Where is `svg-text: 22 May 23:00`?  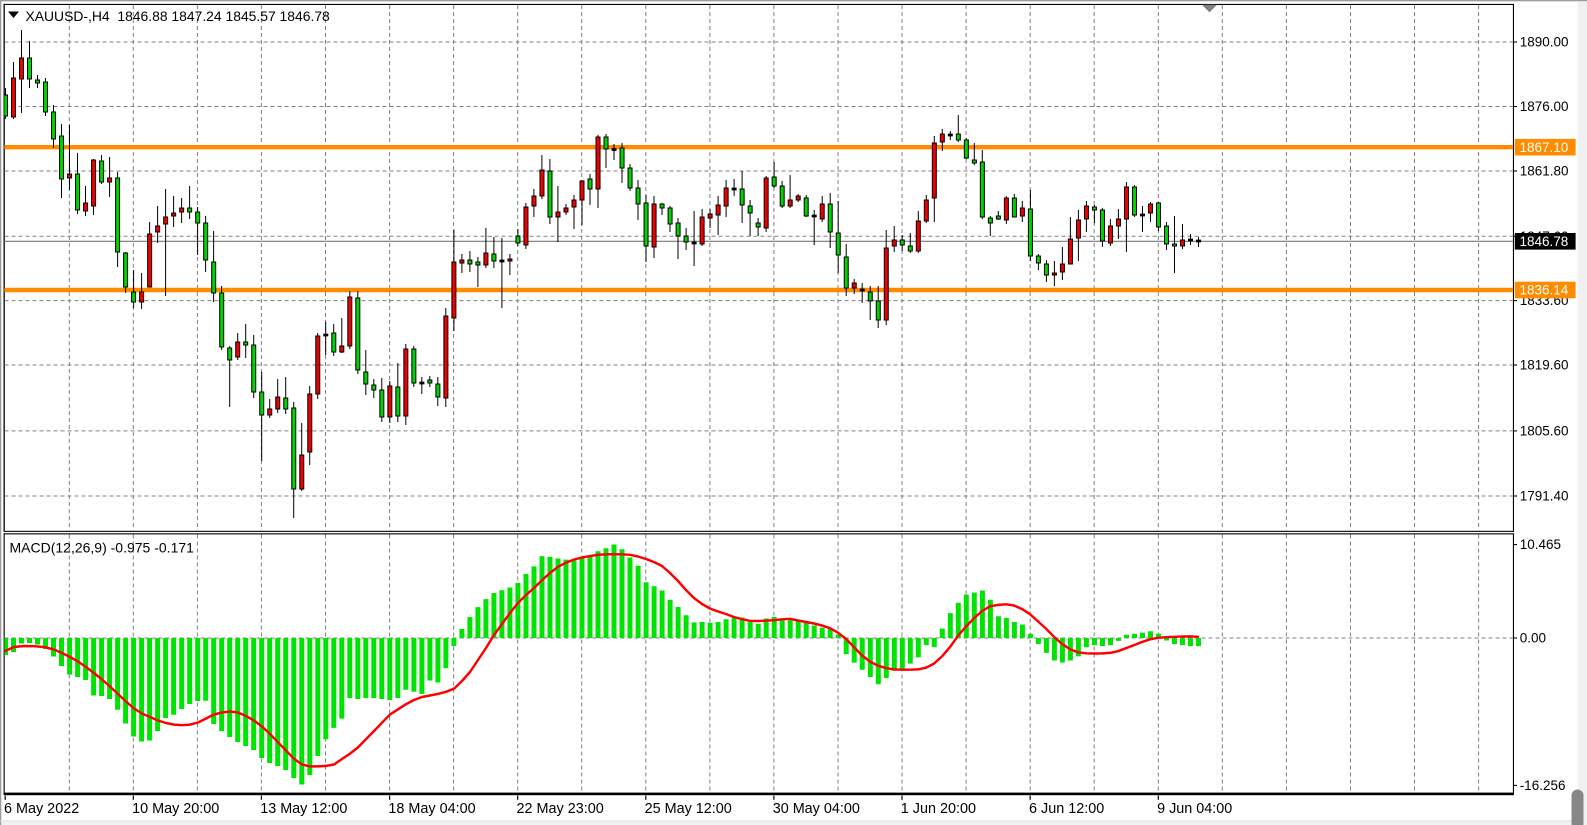
svg-text: 22 May 23:00 is located at coordinates (560, 809).